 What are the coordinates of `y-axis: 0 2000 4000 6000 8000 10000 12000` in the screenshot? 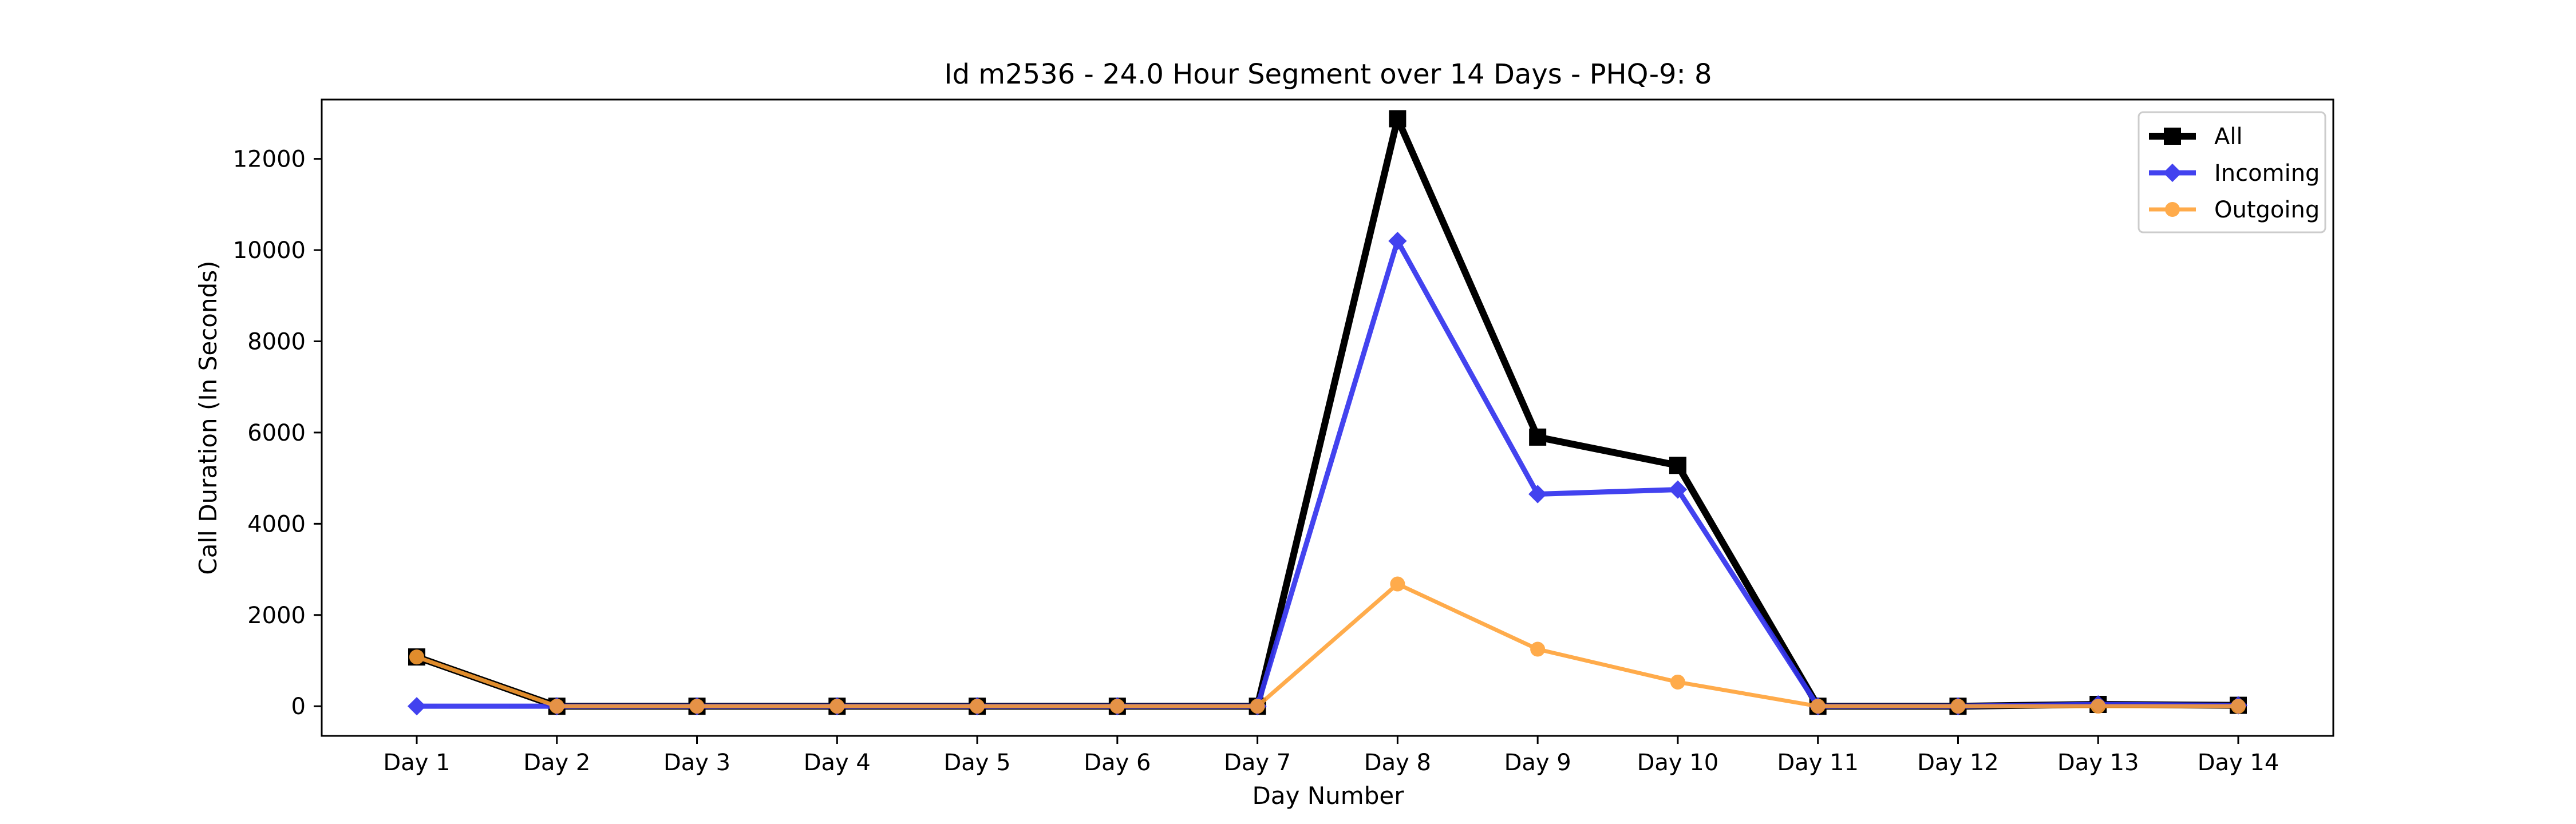 It's located at (277, 433).